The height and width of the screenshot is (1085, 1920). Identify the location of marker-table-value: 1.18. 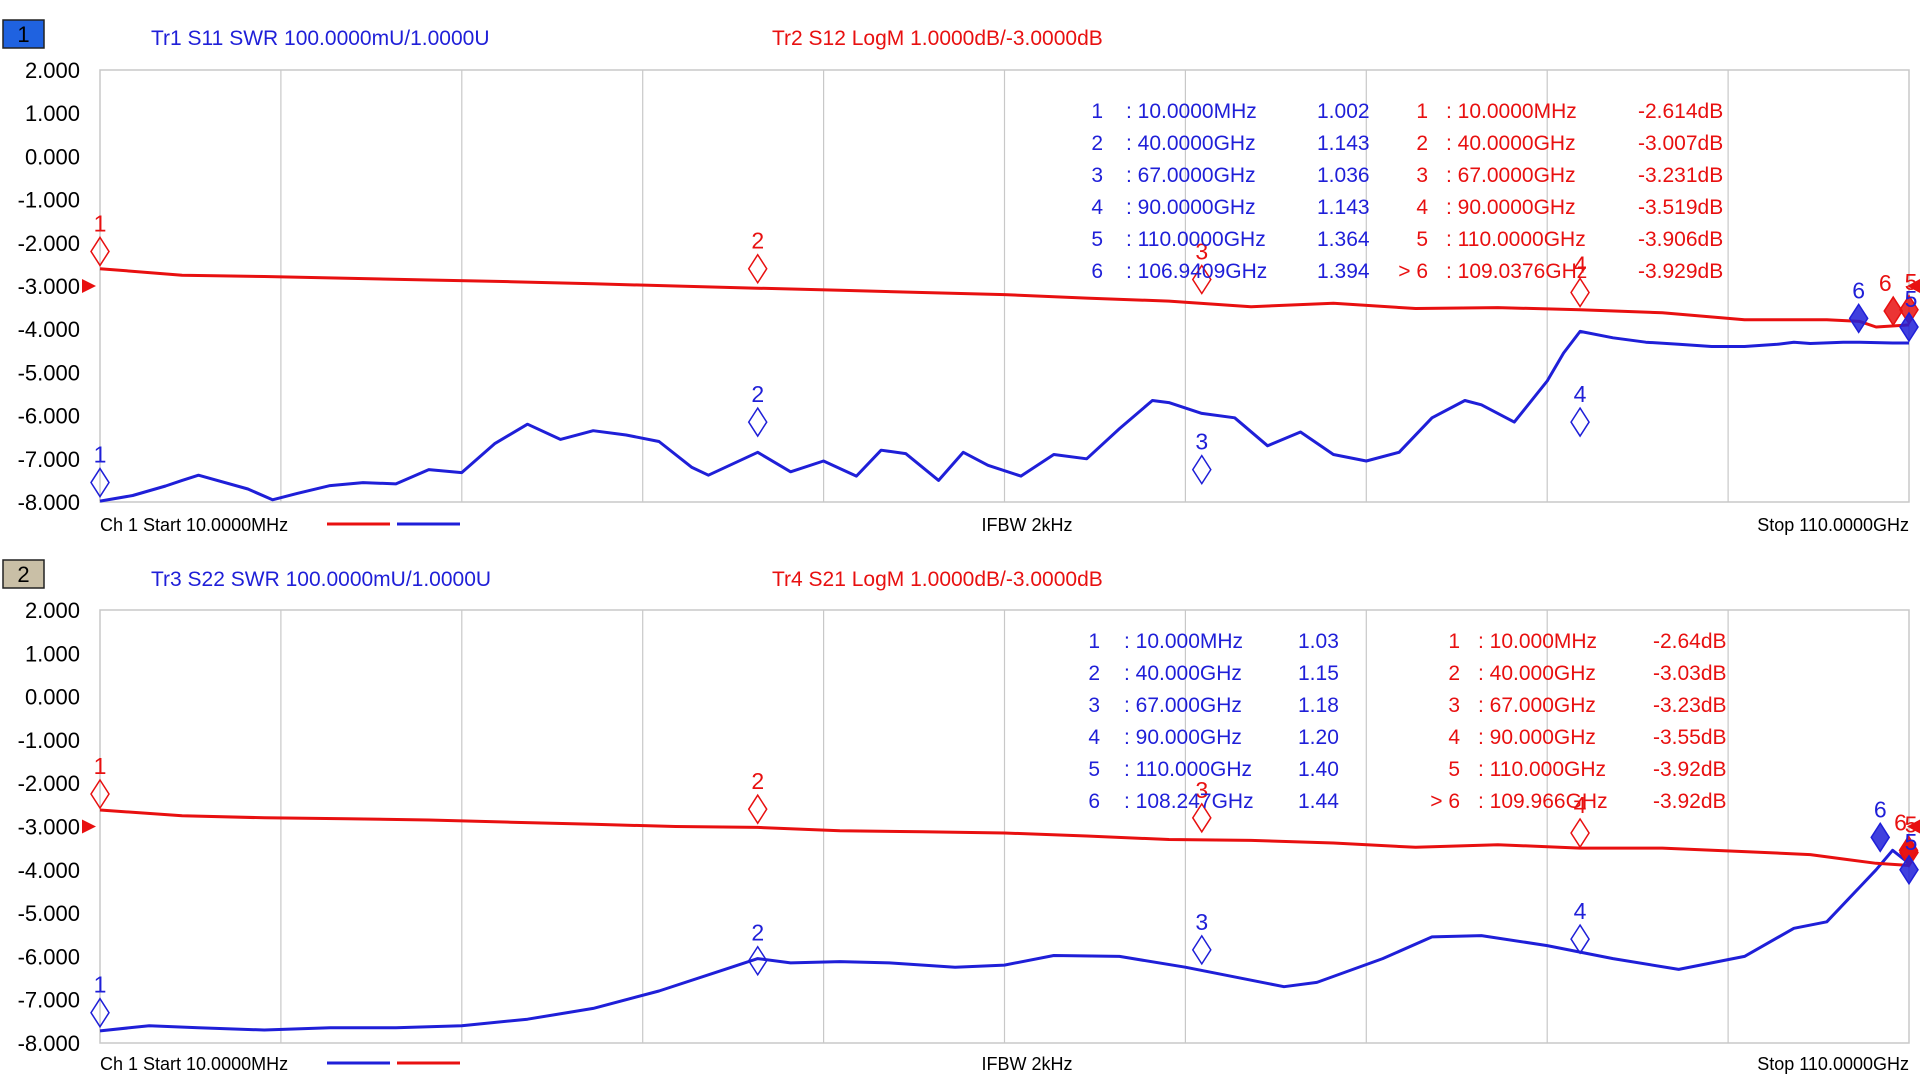
(1318, 705).